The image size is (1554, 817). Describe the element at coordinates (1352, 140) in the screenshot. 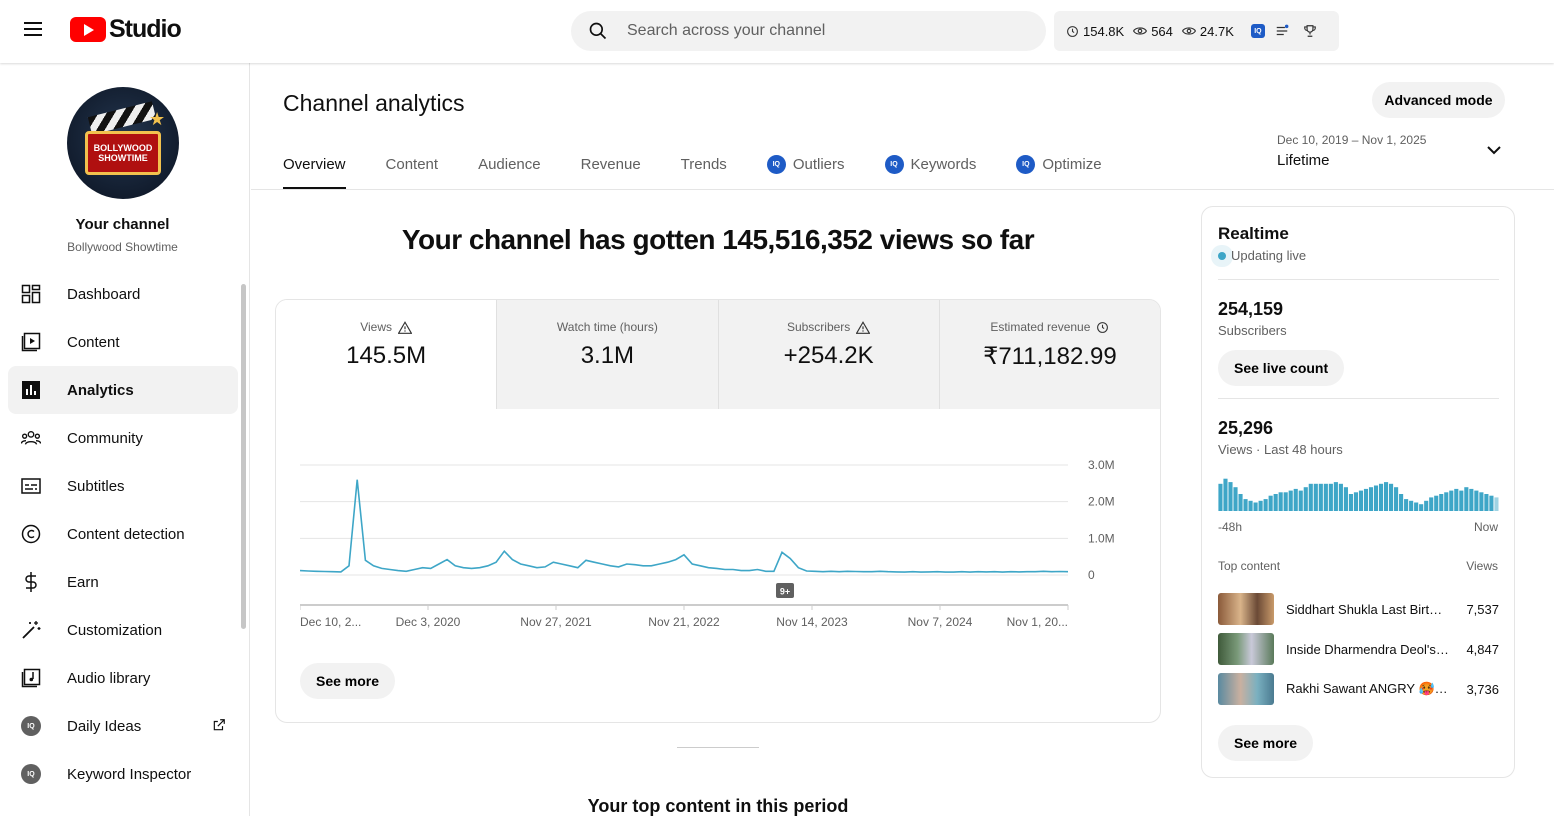

I see `date-range-text: Dec 10, 2019 – Nov 1, 2025` at that location.